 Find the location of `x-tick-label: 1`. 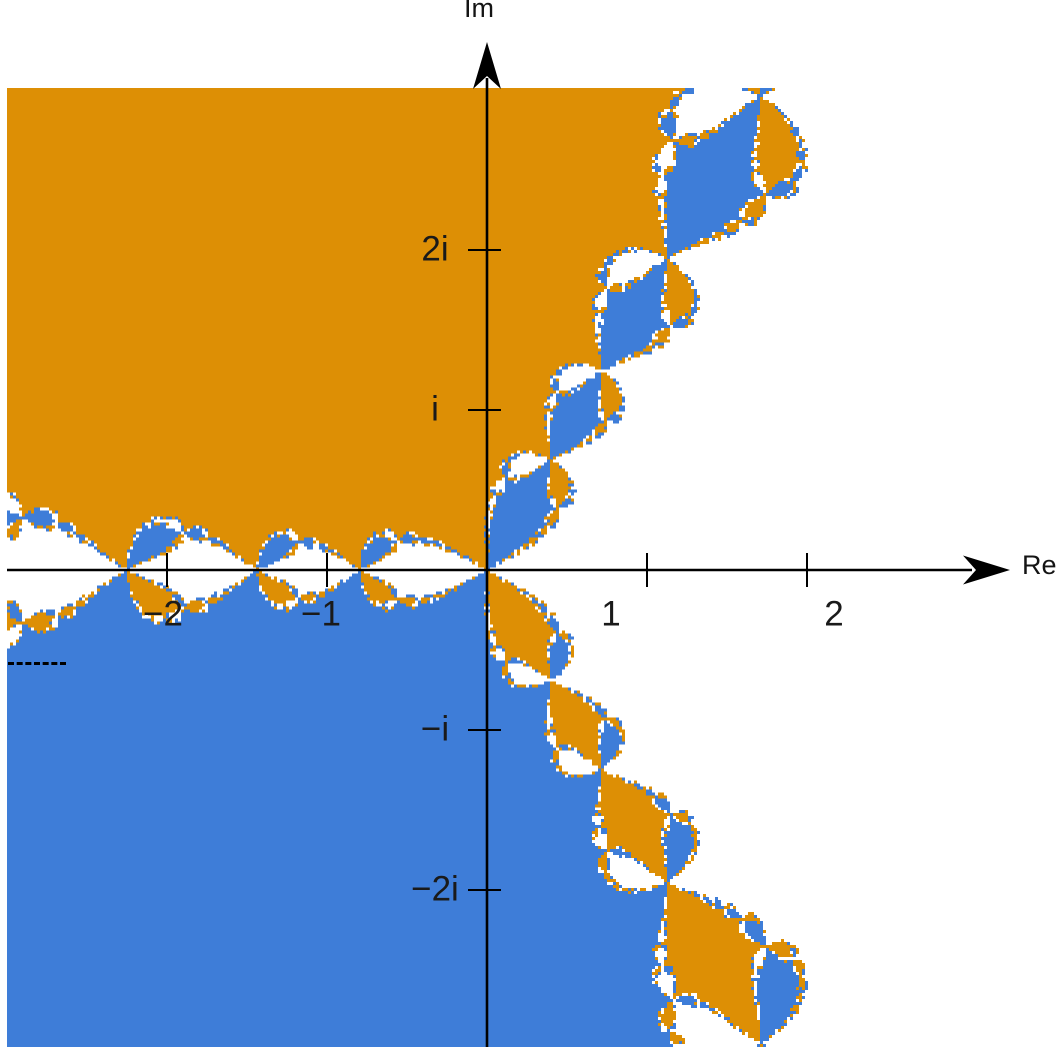

x-tick-label: 1 is located at coordinates (611, 614).